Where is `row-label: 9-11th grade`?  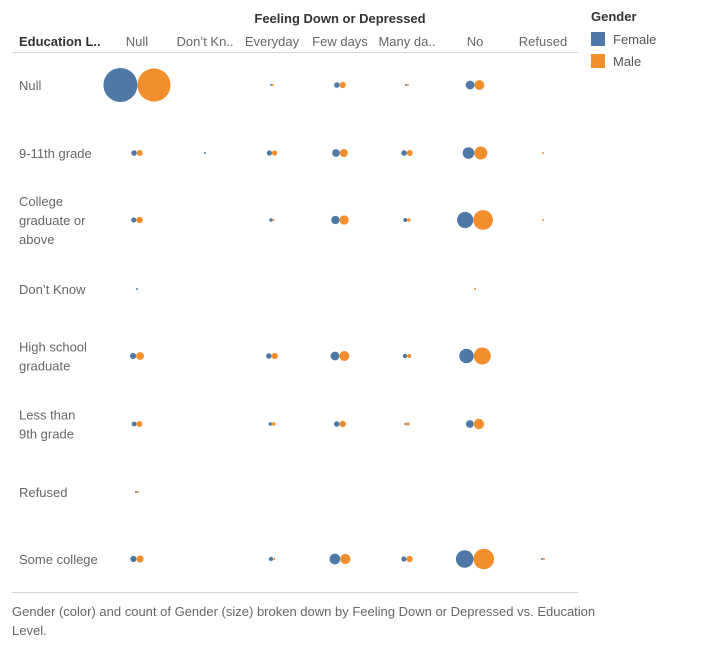 row-label: 9-11th grade is located at coordinates (55, 153).